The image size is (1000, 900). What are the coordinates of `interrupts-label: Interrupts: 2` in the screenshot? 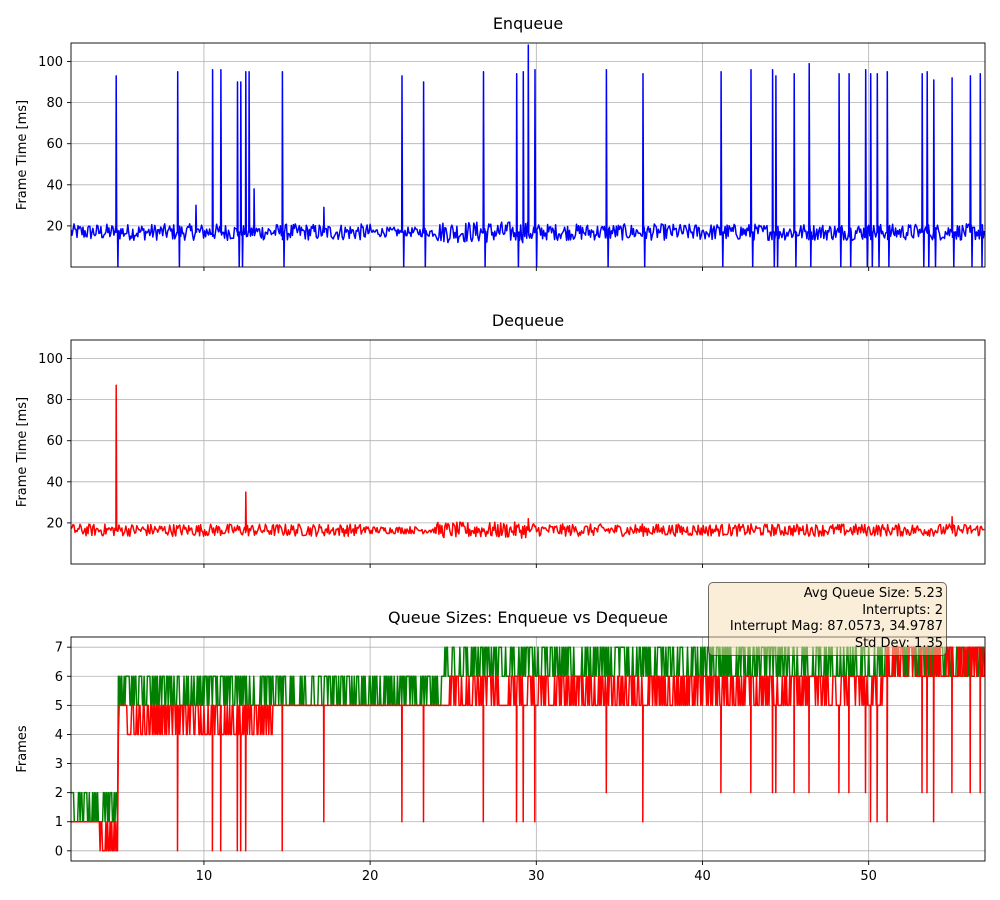 It's located at (902, 610).